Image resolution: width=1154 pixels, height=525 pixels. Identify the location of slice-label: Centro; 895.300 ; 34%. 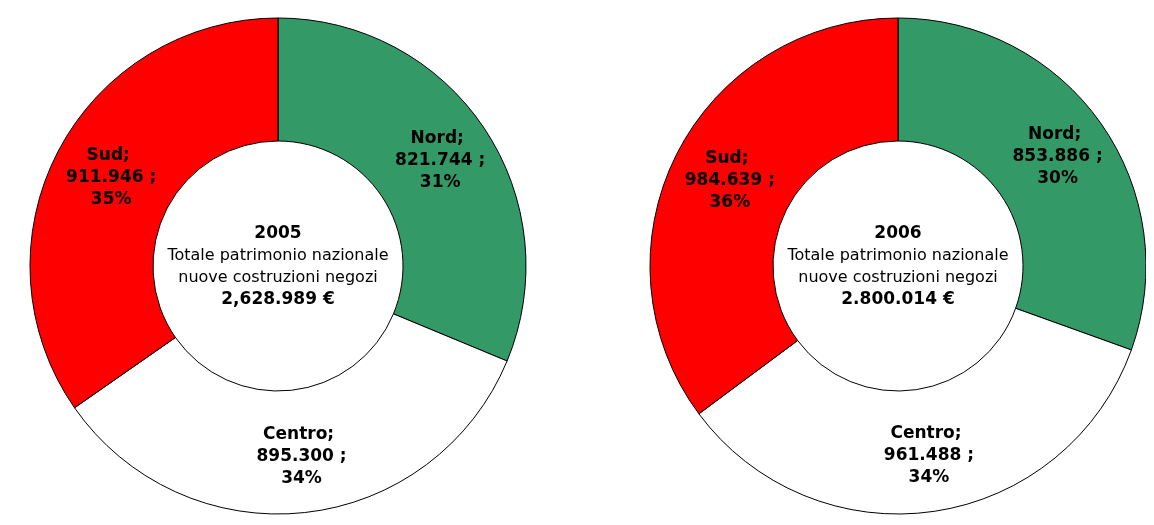
(298, 455).